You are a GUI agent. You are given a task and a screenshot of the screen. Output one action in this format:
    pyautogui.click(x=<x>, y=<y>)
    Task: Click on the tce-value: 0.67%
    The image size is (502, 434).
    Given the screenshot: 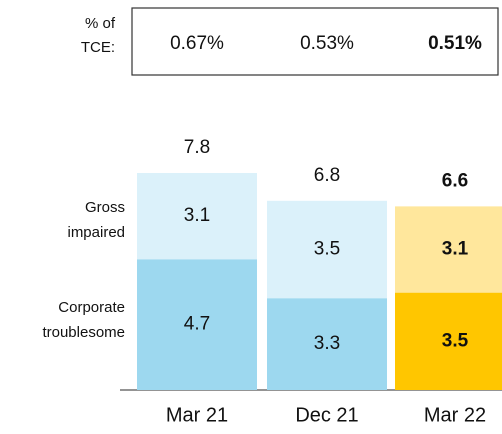 What is the action you would take?
    pyautogui.click(x=197, y=43)
    